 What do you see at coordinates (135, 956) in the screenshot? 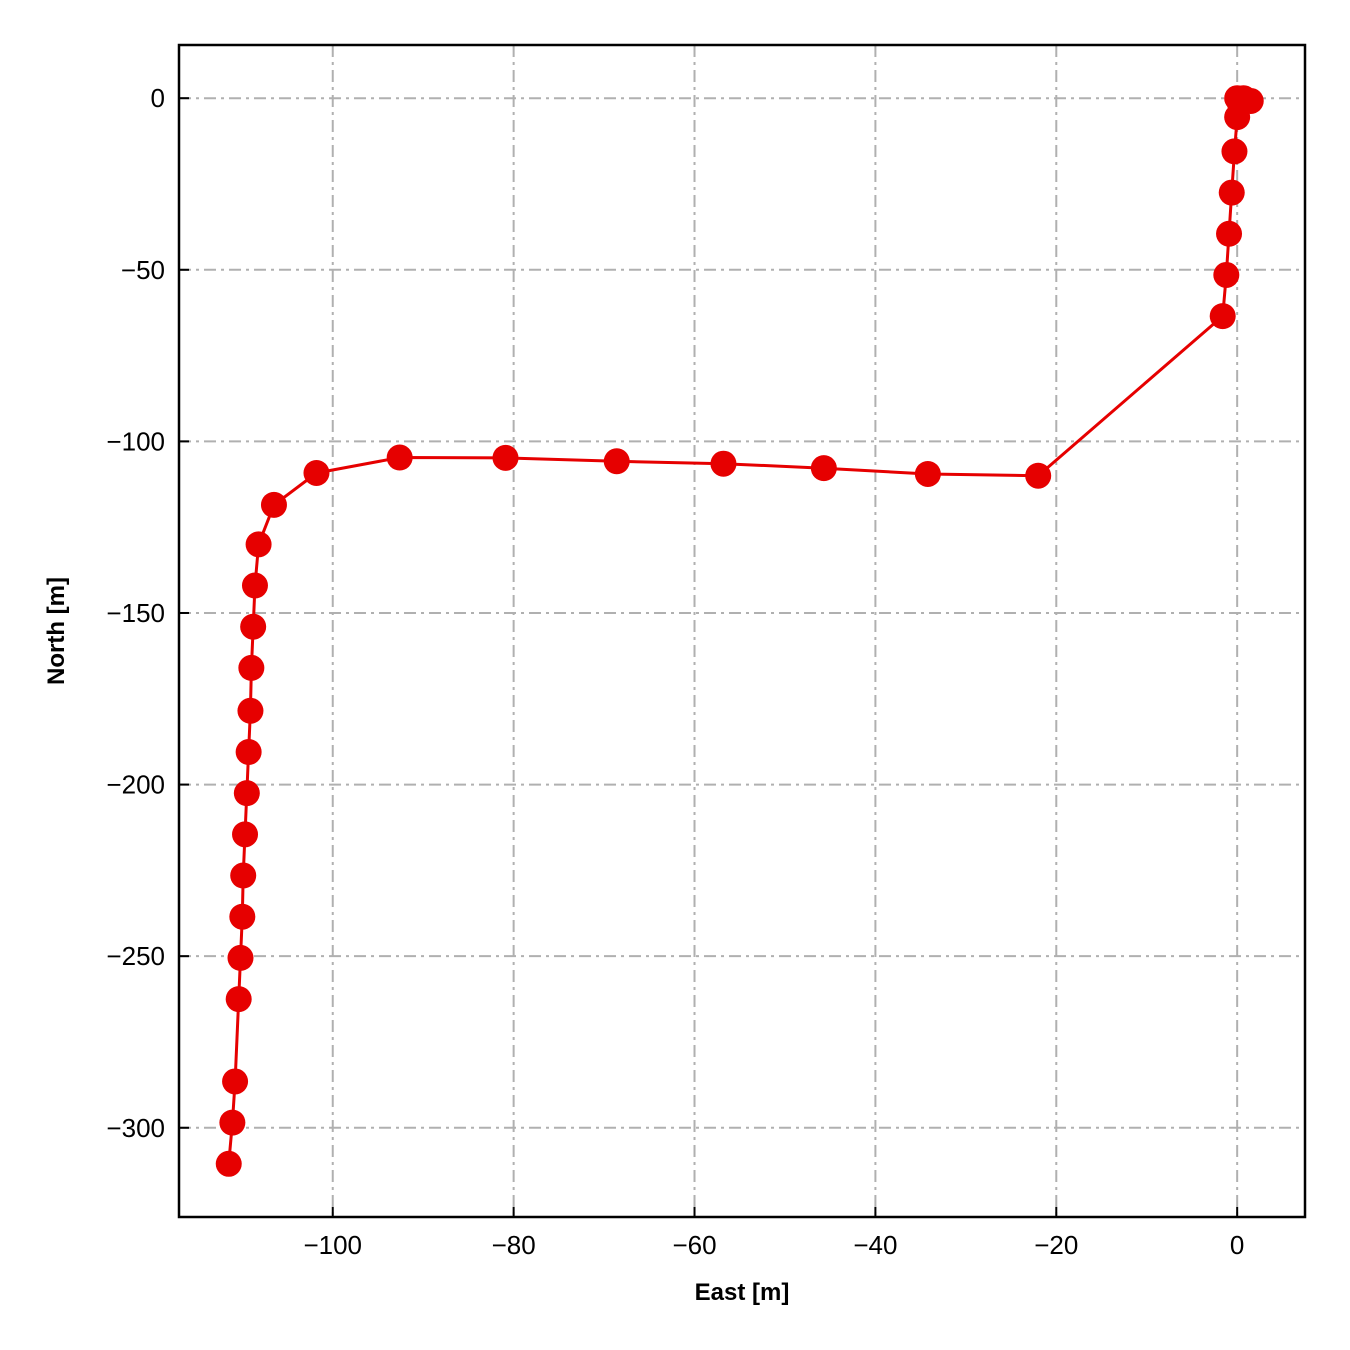
I see `y-tick-label: −250` at bounding box center [135, 956].